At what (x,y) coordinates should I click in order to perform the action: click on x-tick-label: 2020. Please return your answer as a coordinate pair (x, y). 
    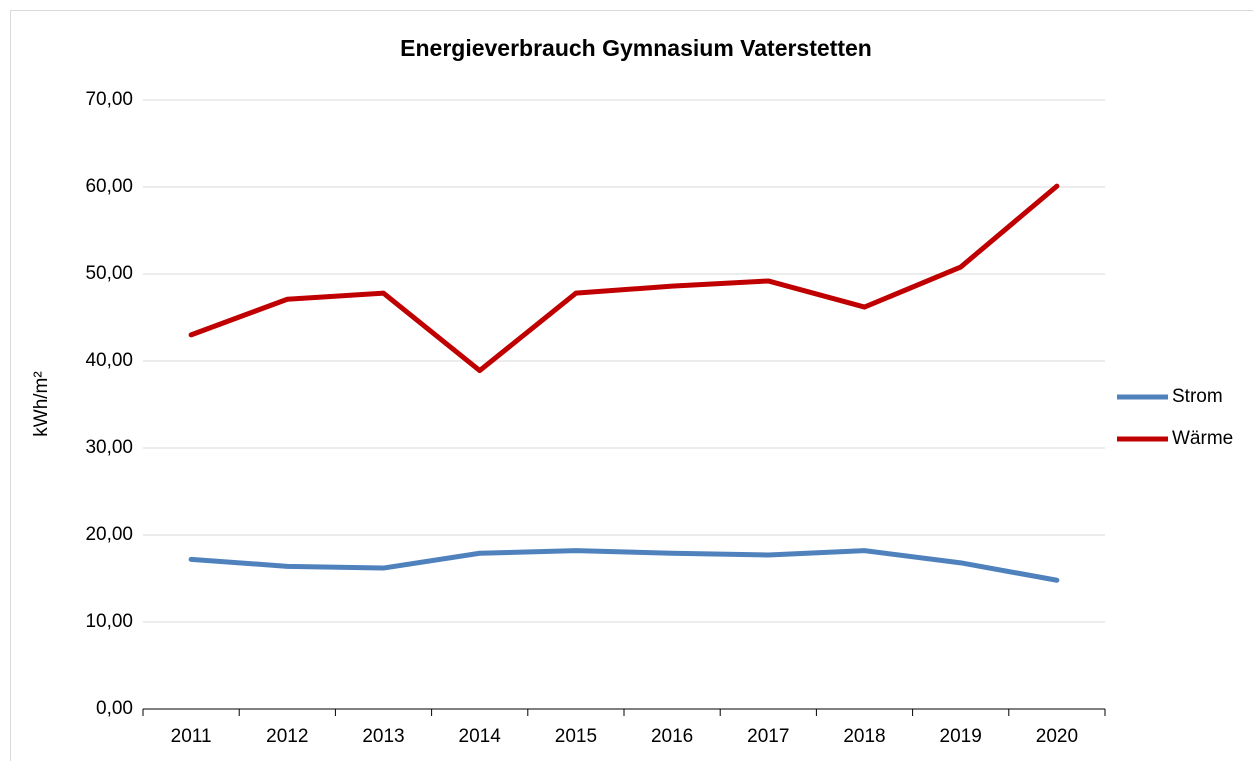
    Looking at the image, I should click on (1057, 736).